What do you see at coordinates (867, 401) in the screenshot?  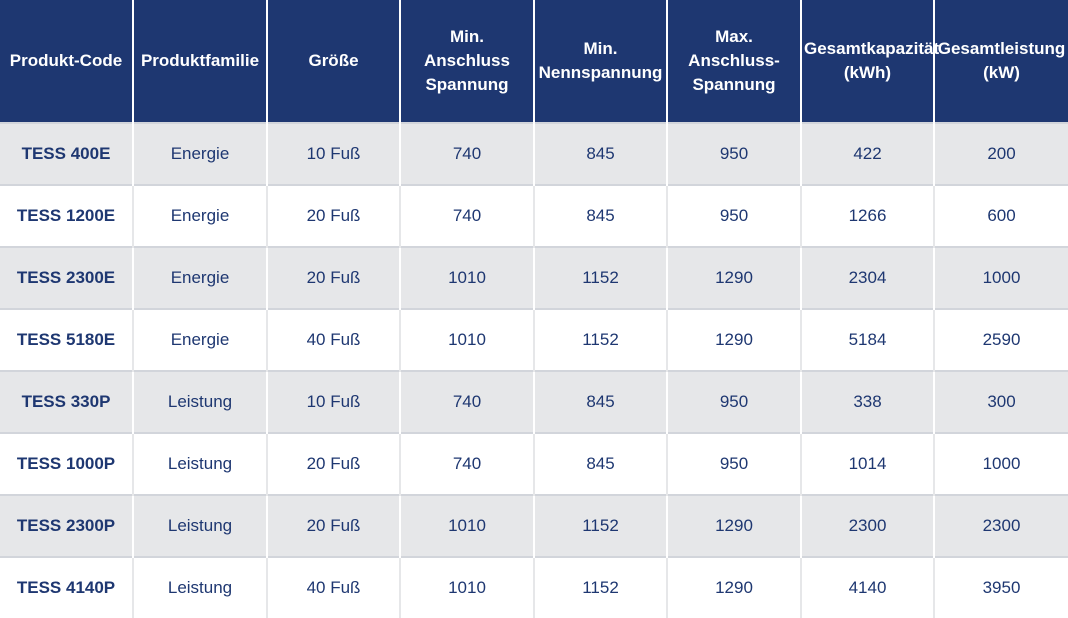 I see `cell-total-capacity: 338` at bounding box center [867, 401].